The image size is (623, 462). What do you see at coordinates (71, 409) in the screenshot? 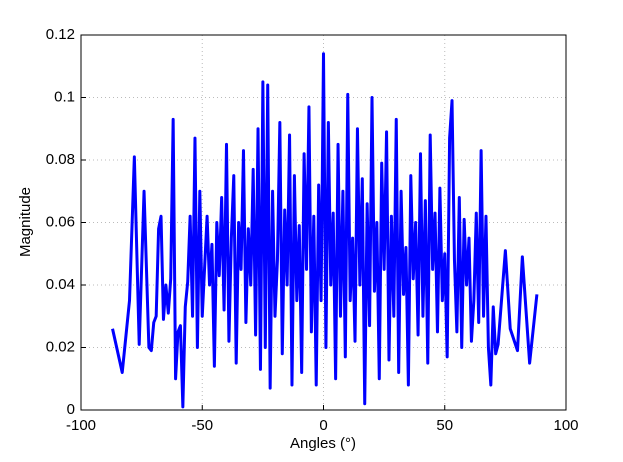
I see `y-tick-label: 0` at bounding box center [71, 409].